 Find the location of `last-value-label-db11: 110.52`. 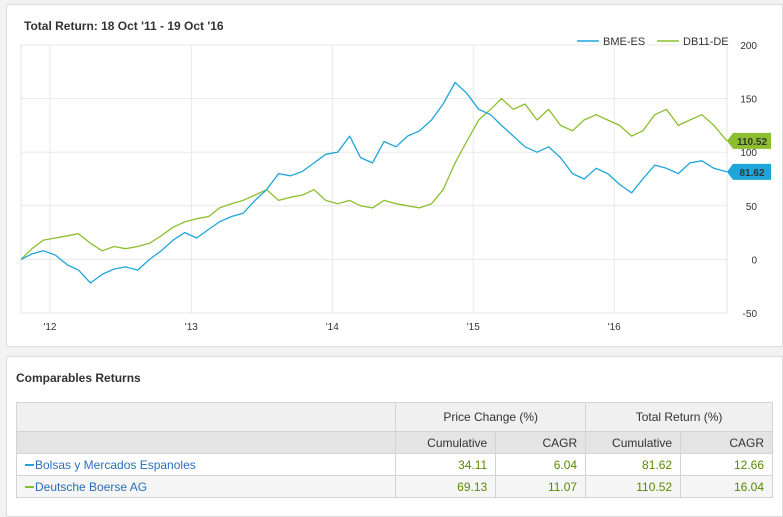

last-value-label-db11: 110.52 is located at coordinates (752, 142).